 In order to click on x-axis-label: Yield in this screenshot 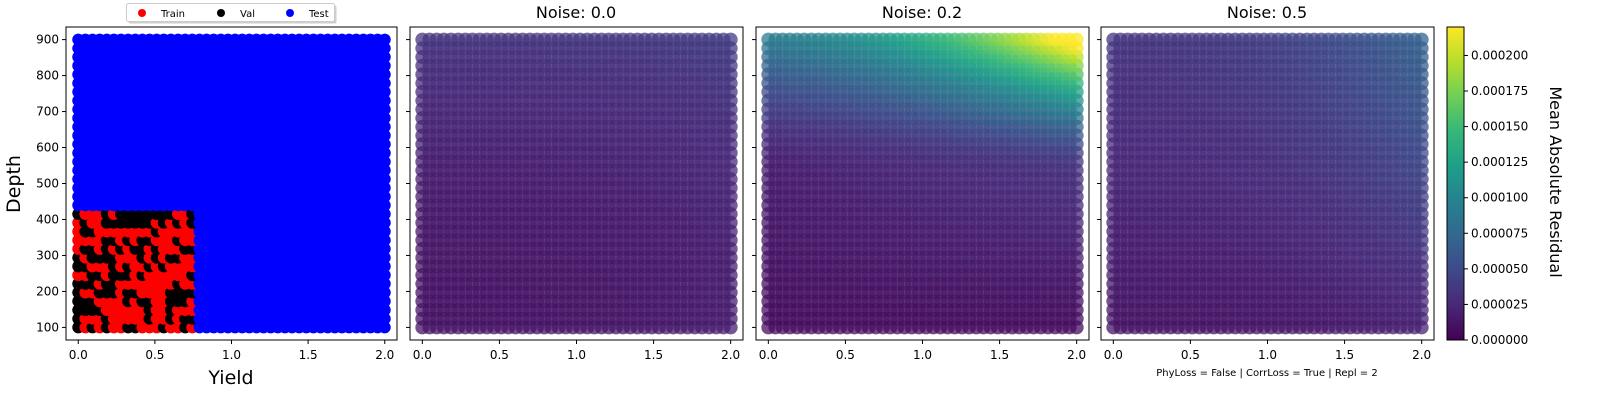, I will do `click(230, 378)`.